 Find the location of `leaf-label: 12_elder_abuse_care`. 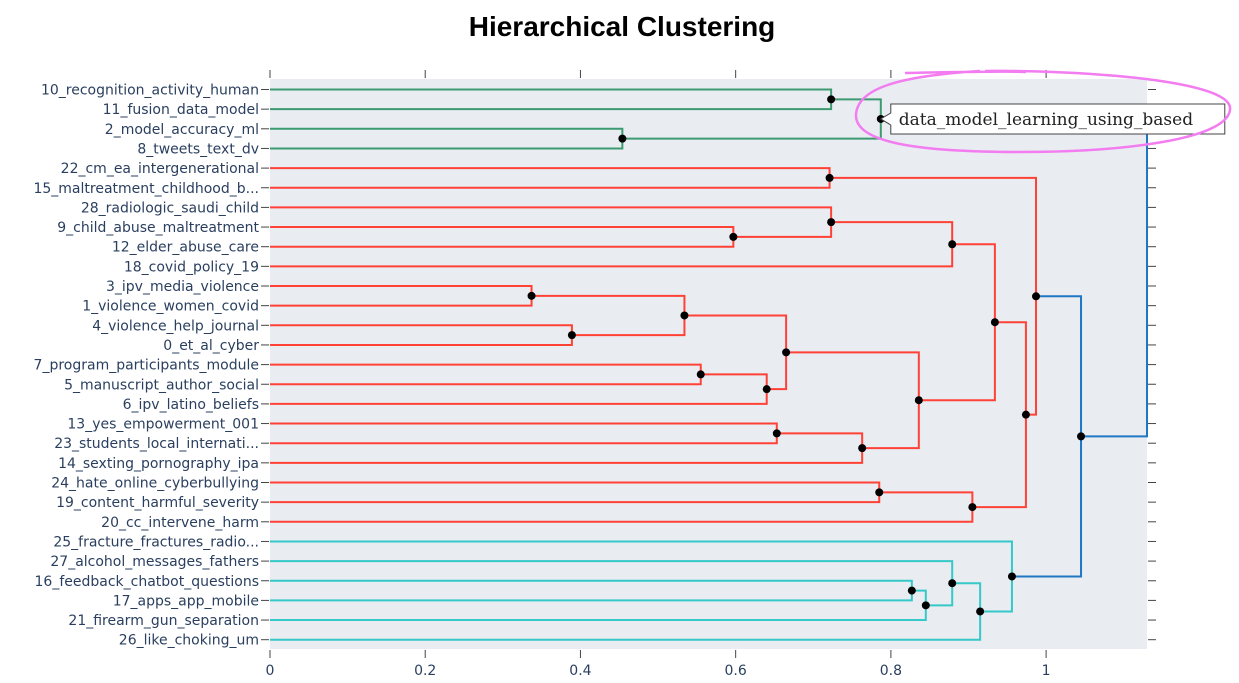

leaf-label: 12_elder_abuse_care is located at coordinates (185, 248).